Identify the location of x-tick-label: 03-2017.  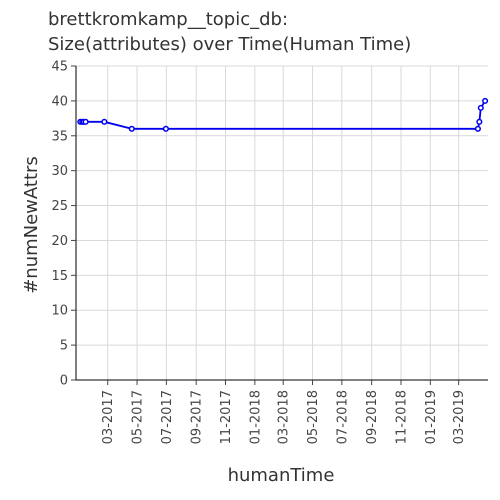
(108, 417).